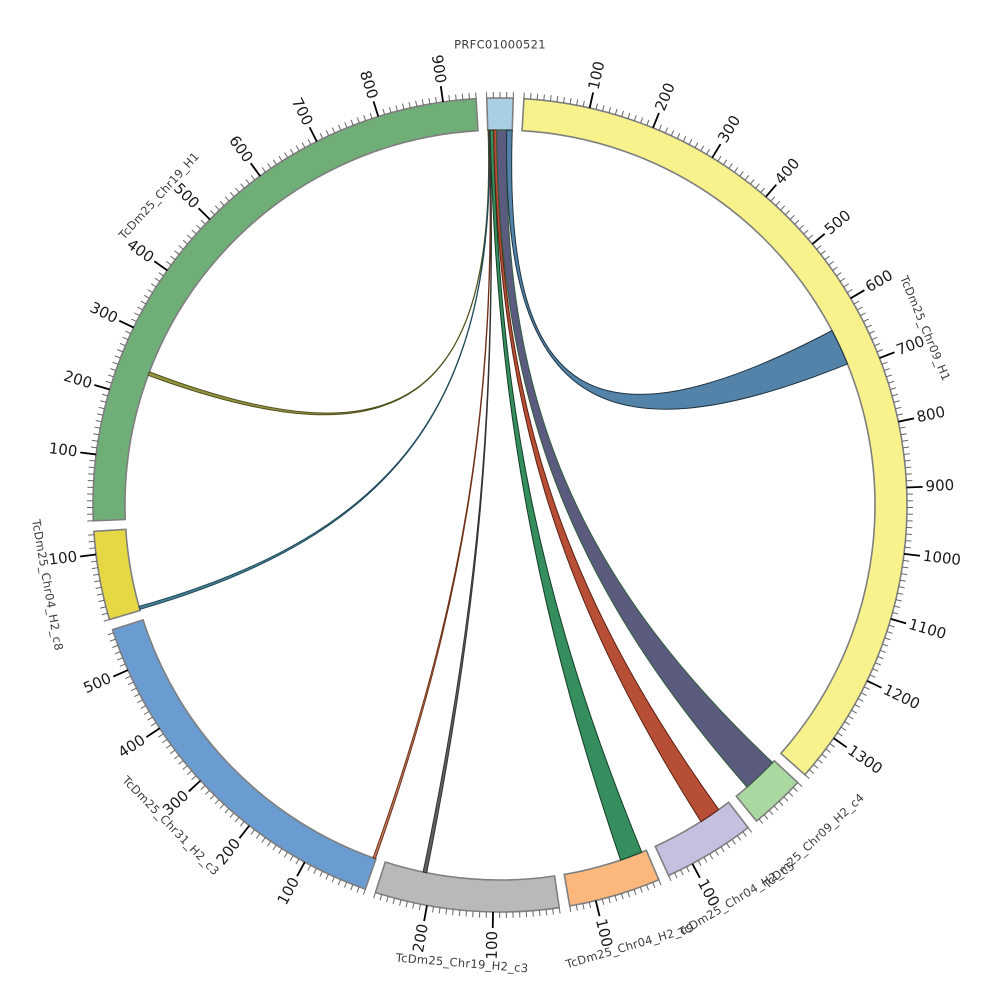 The height and width of the screenshot is (1000, 1000). What do you see at coordinates (925, 328) in the screenshot?
I see `segment-label-TcDm25_Chr09_H1: TcDm25_Chr09_H1` at bounding box center [925, 328].